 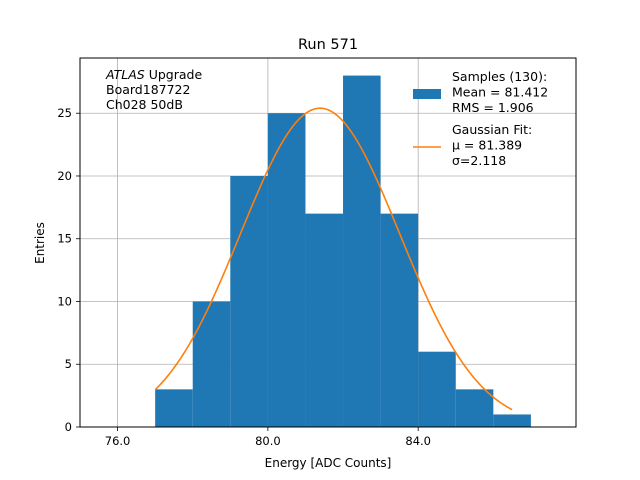 What do you see at coordinates (68, 364) in the screenshot?
I see `y-tick-label: 5` at bounding box center [68, 364].